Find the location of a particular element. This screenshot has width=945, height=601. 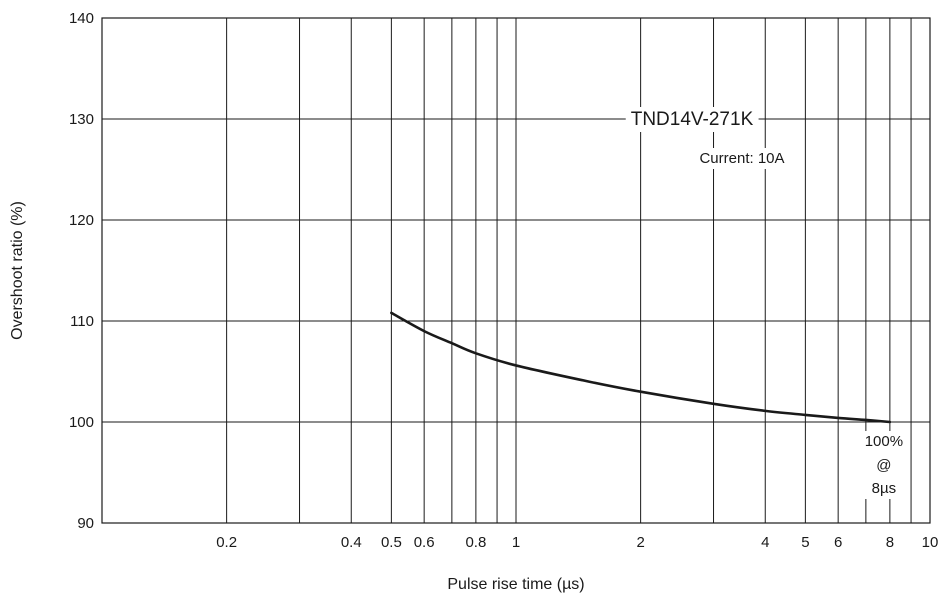

x-tick-label: 8 is located at coordinates (890, 542).